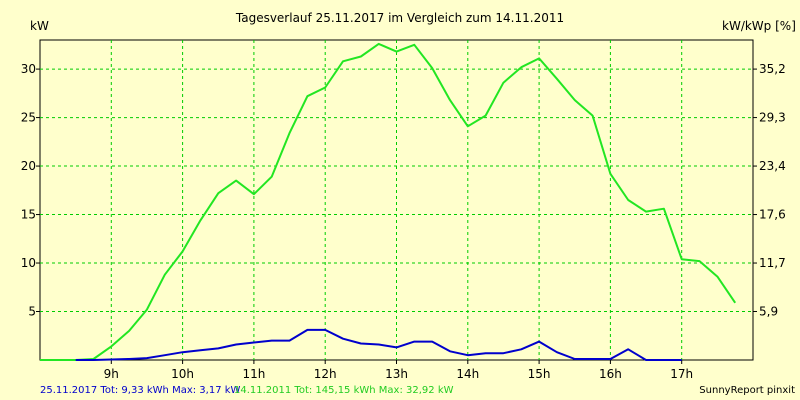 The image size is (800, 400). What do you see at coordinates (539, 374) in the screenshot?
I see `x-tick-label: 15h` at bounding box center [539, 374].